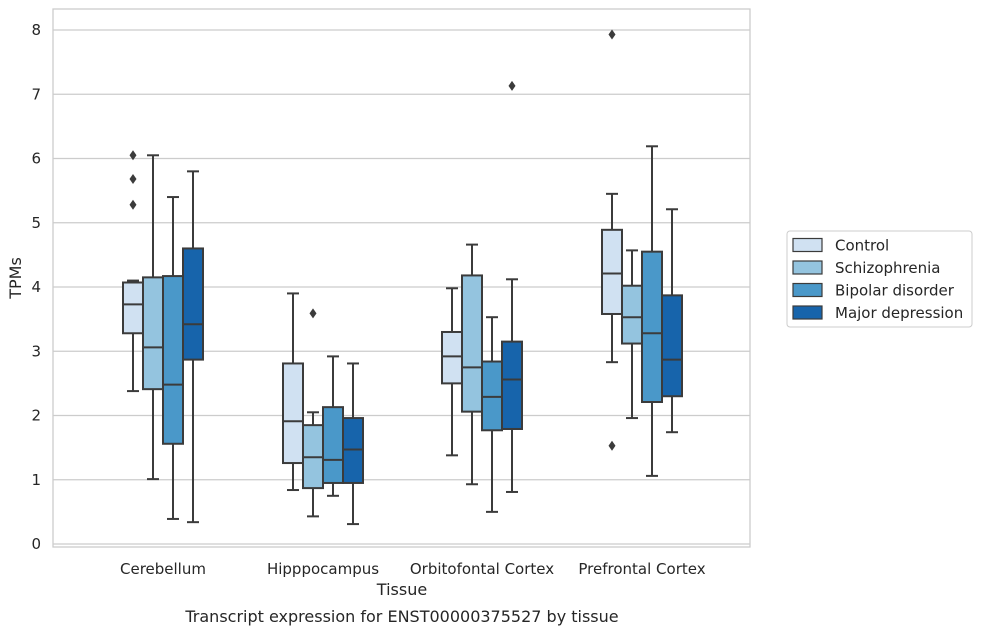 The image size is (983, 634). Describe the element at coordinates (36, 416) in the screenshot. I see `y-tick-label: 2` at that location.